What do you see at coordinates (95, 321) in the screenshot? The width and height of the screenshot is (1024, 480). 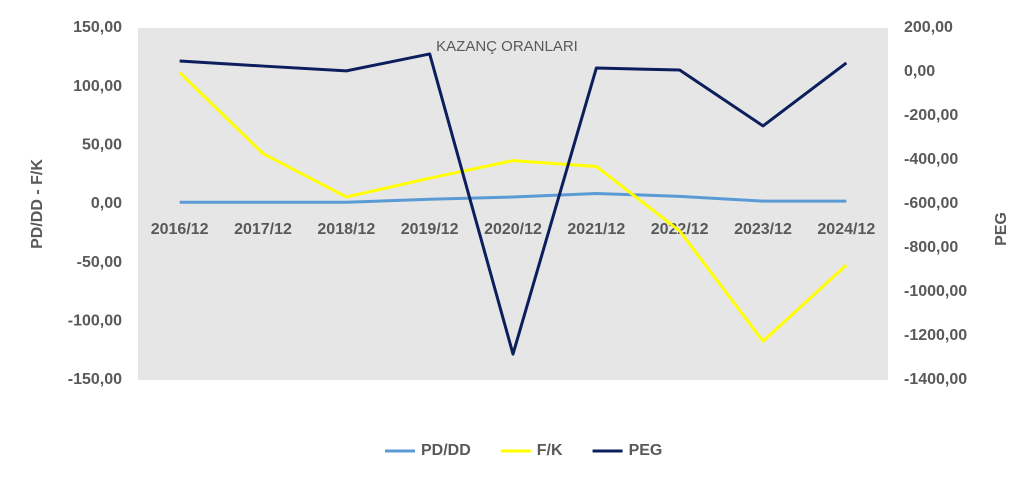 I see `y-tick-label: -100,00` at bounding box center [95, 321].